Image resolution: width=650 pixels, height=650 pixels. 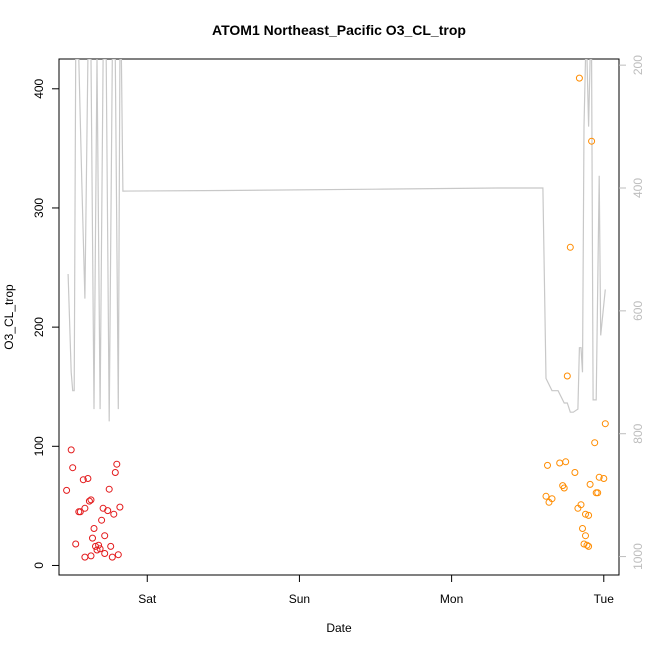 I want to click on y-tick-label: 0, so click(x=39, y=565).